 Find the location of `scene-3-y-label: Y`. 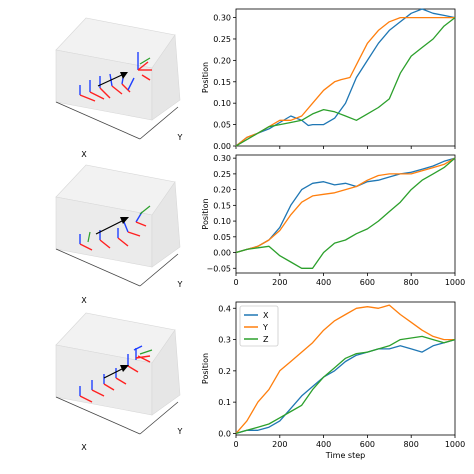

scene-3-y-label: Y is located at coordinates (180, 431).